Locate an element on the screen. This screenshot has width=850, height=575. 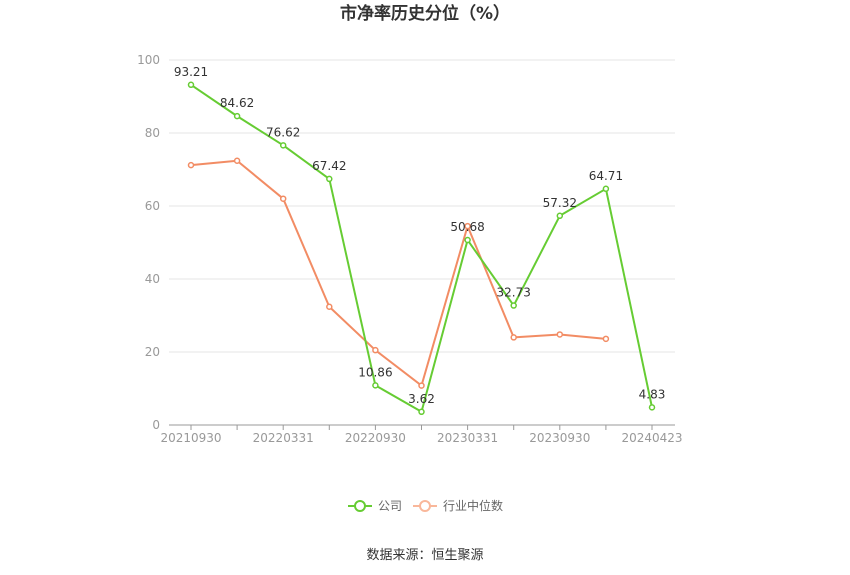
x-tick-label: 20230930 is located at coordinates (559, 438).